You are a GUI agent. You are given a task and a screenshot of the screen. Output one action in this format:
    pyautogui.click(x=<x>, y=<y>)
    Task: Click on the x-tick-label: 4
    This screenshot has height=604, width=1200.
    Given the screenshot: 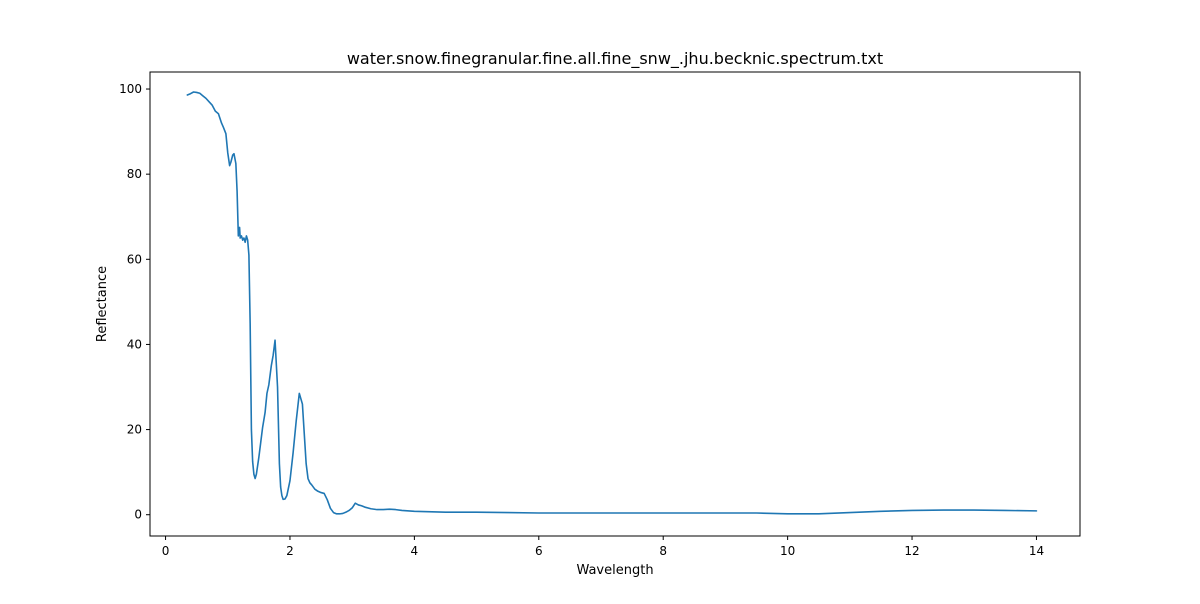 What is the action you would take?
    pyautogui.click(x=415, y=551)
    